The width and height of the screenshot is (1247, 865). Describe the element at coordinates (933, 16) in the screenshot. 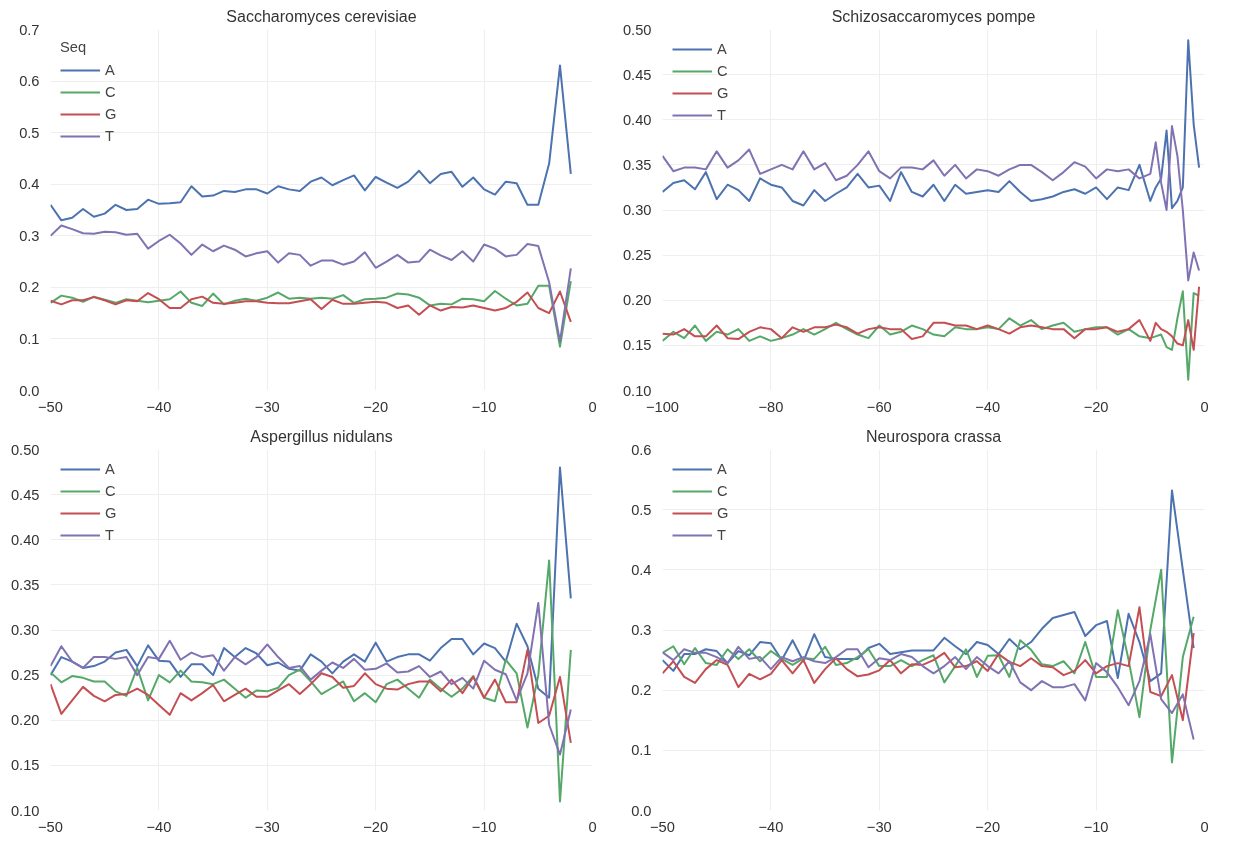

I see `chart-title: Schizosaccaromyces pompe` at that location.